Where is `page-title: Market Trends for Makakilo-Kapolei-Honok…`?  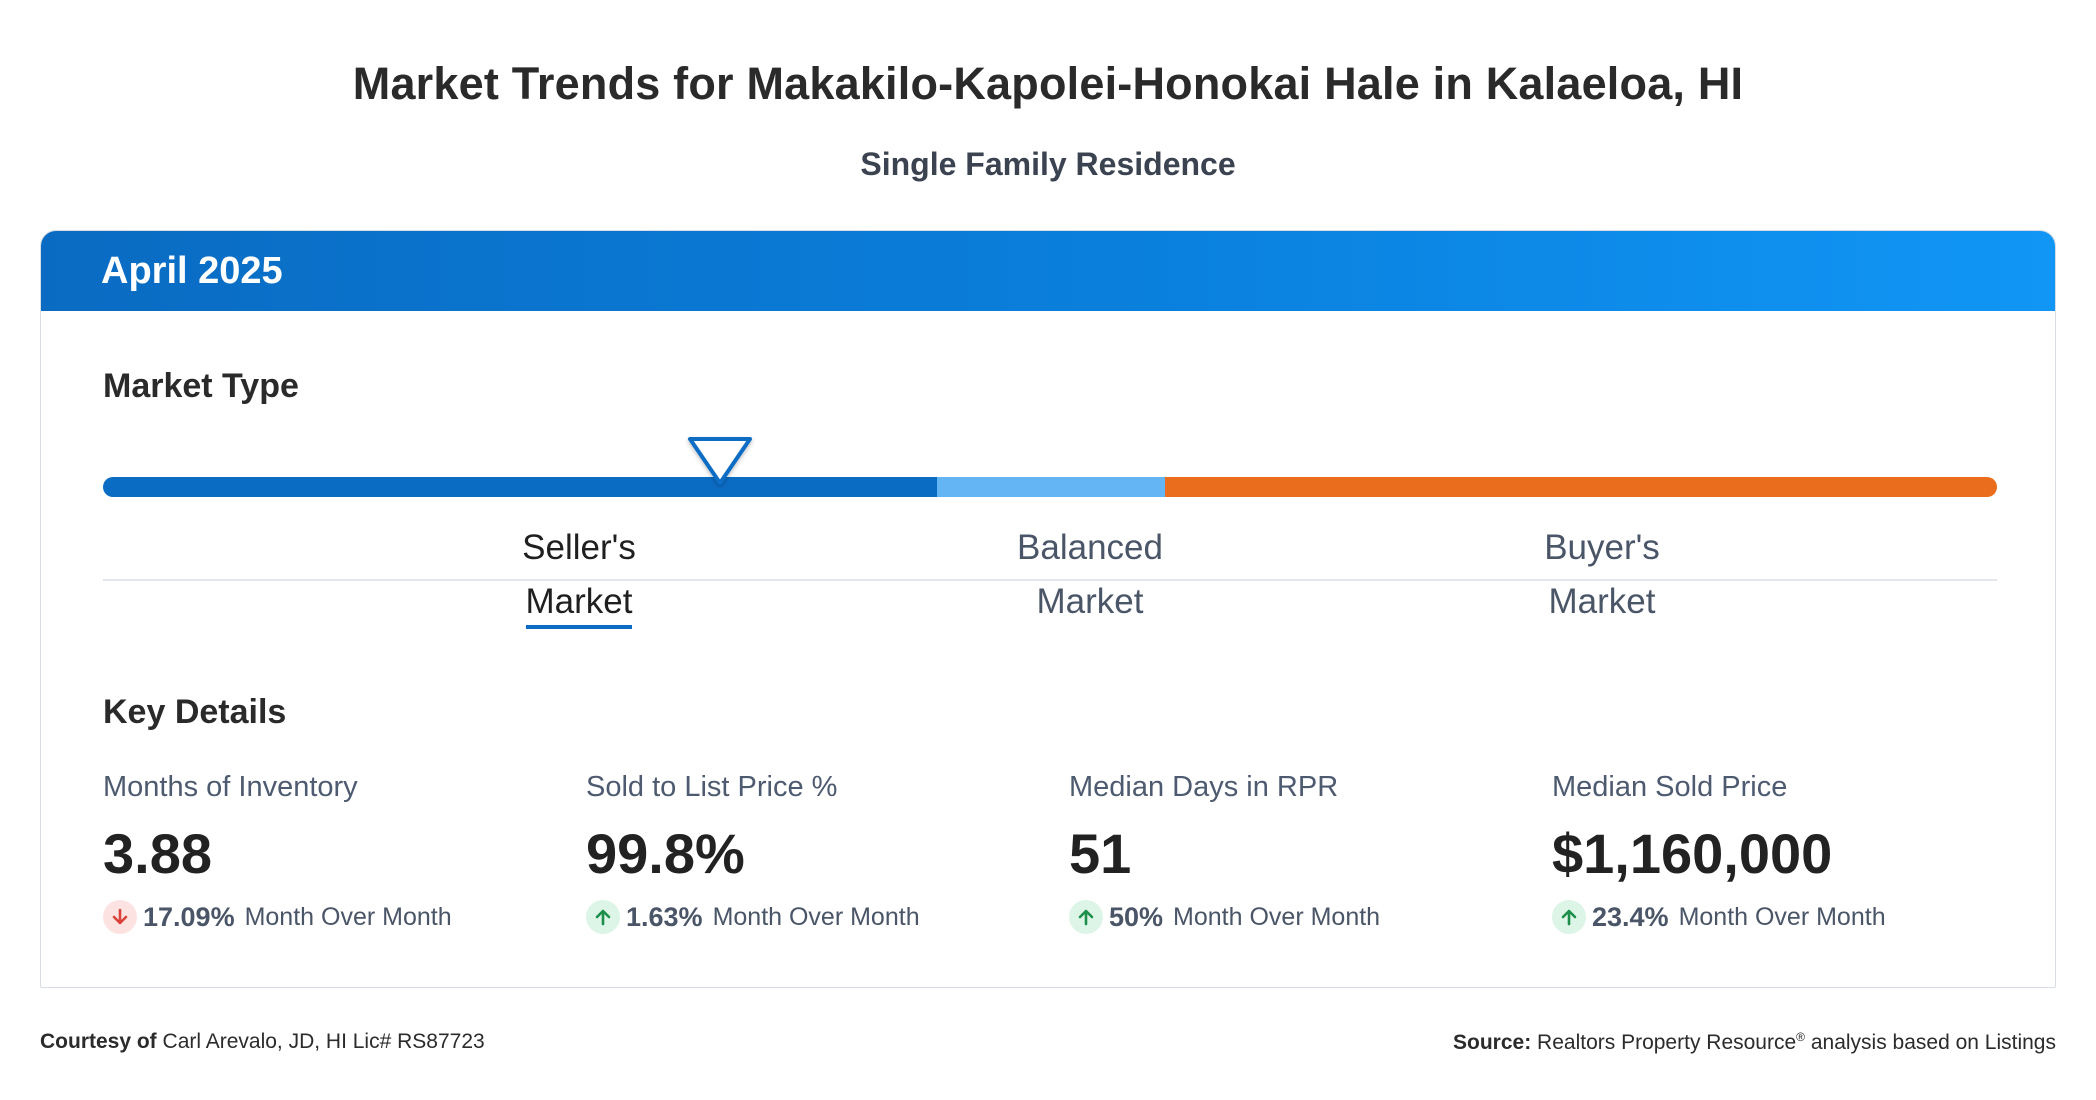
page-title: Market Trends for Makakilo-Kapolei-Honok… is located at coordinates (1048, 83).